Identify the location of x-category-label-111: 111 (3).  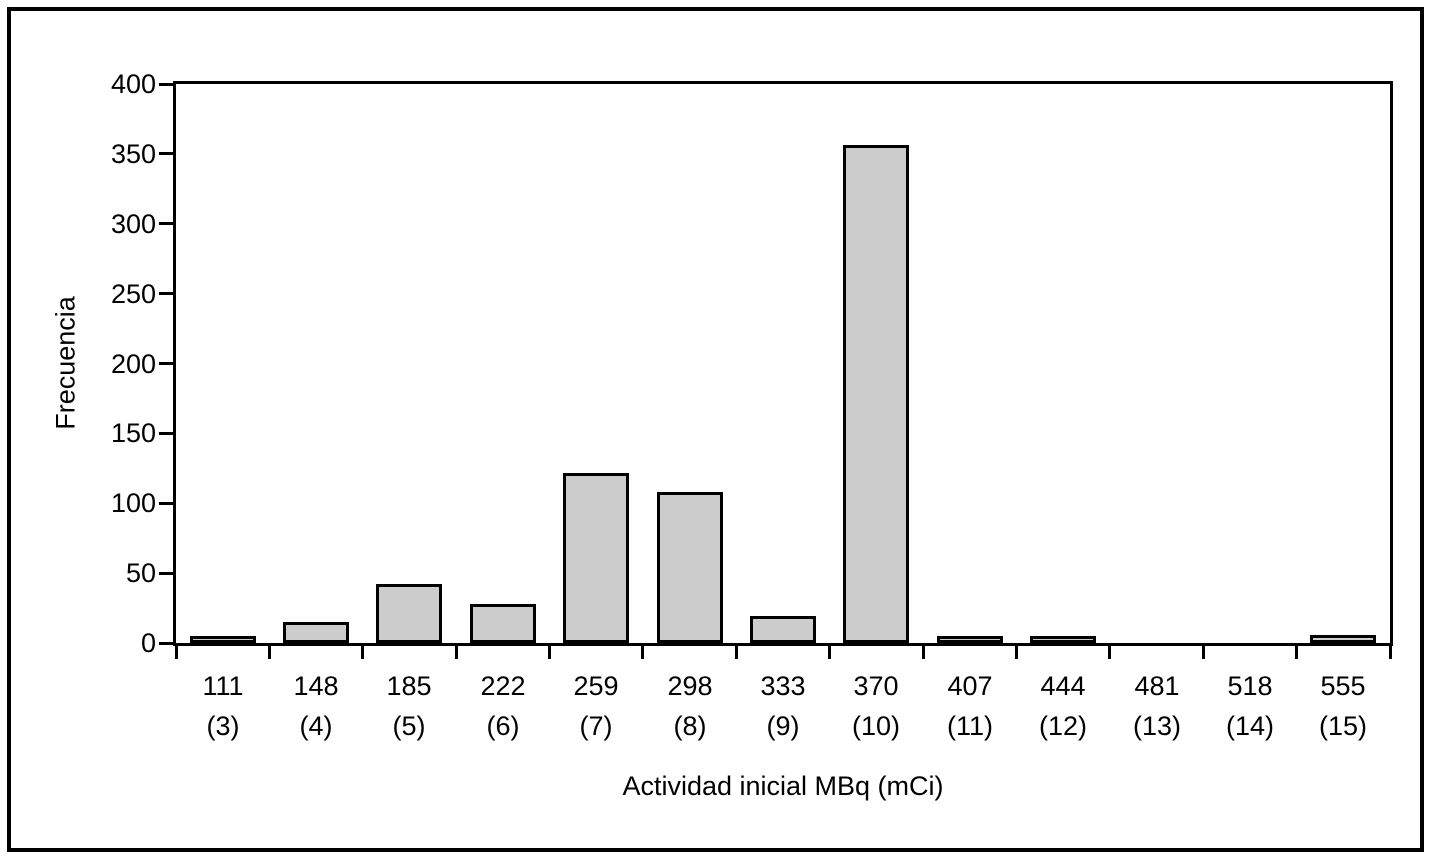
(223, 706).